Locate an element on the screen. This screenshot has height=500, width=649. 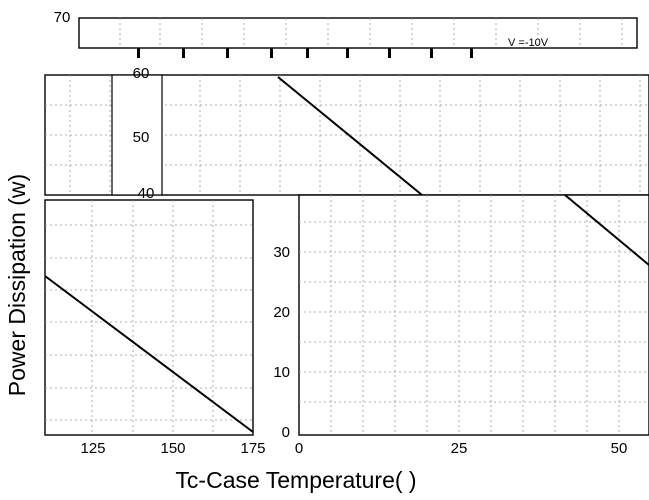
y-axis-label: Power Dissipation (w) is located at coordinates (17, 285).